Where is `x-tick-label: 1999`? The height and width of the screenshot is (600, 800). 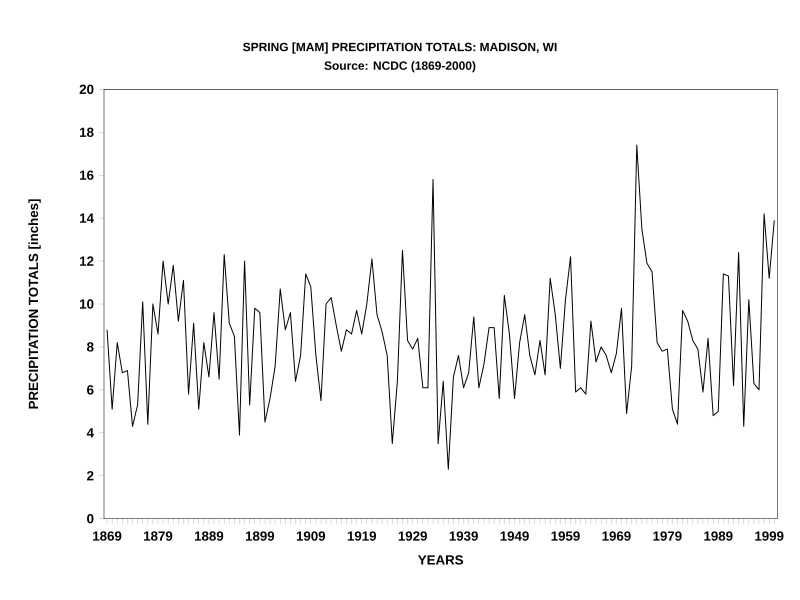 x-tick-label: 1999 is located at coordinates (769, 536).